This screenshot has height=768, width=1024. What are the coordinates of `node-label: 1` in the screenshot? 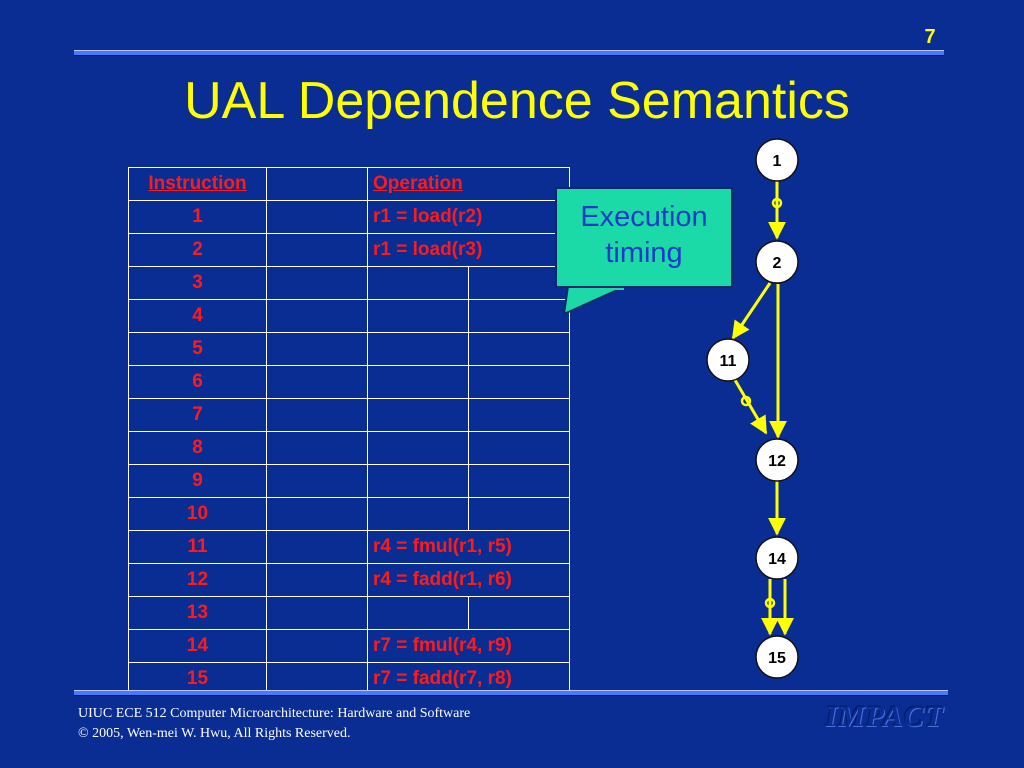 It's located at (777, 161).